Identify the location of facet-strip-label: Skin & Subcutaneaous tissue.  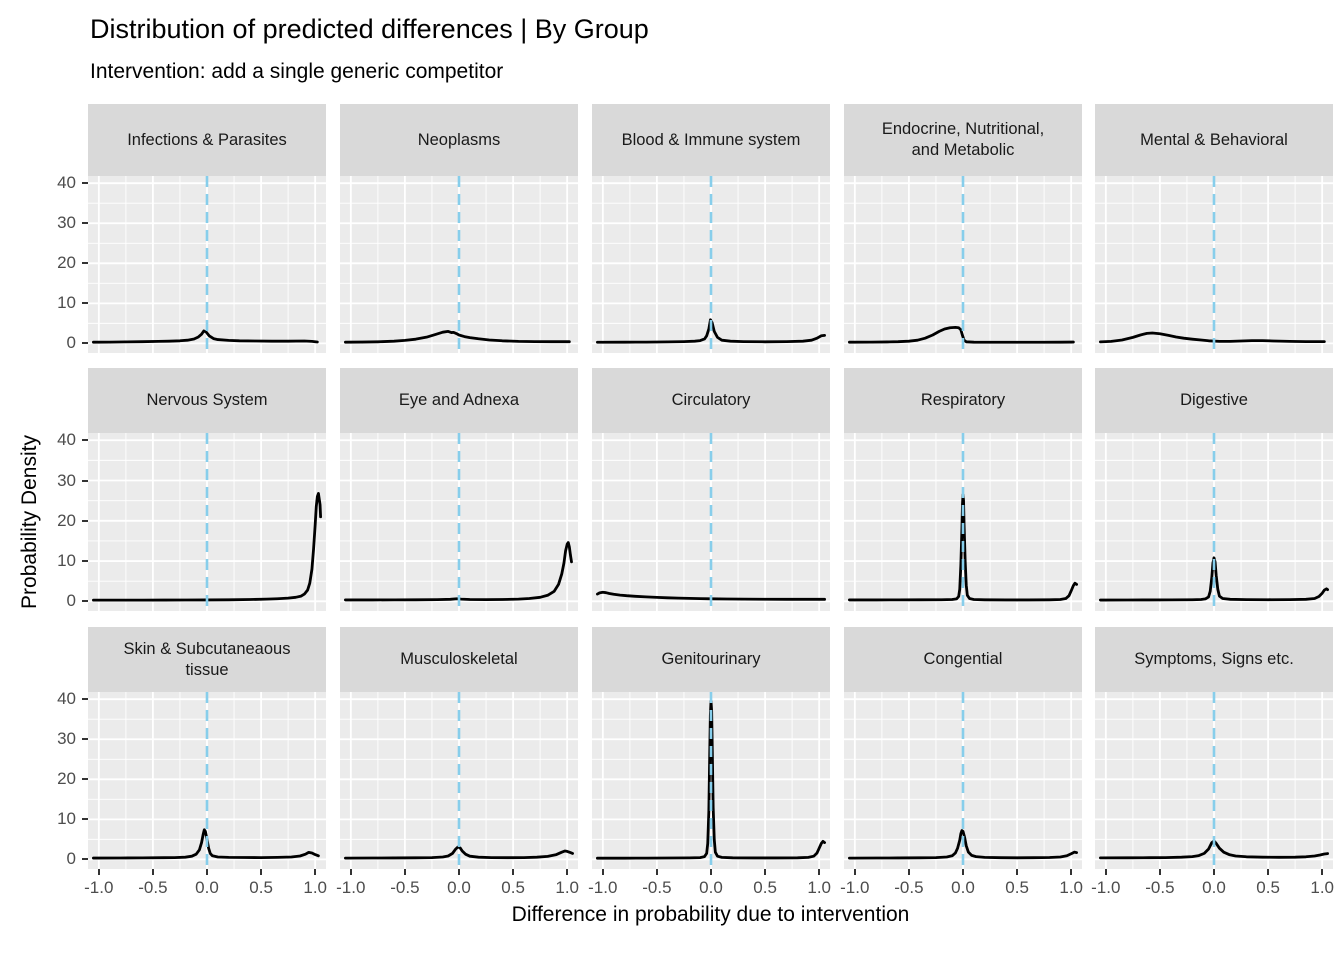
(207, 659).